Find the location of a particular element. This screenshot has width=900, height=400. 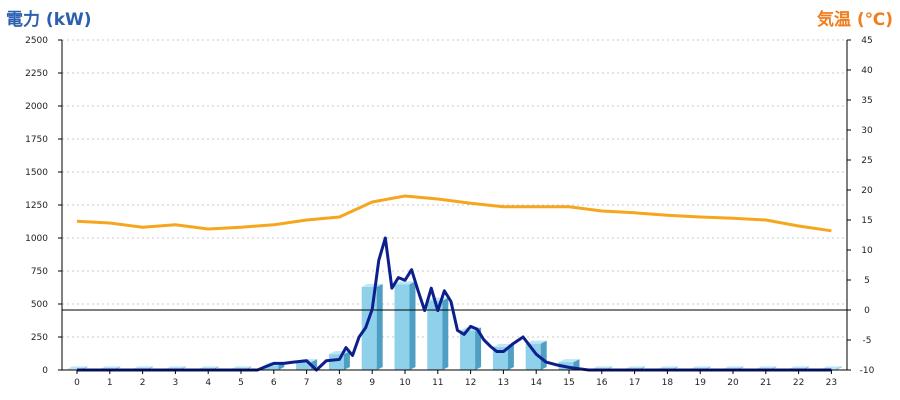

left-tick-label: 250 is located at coordinates (39, 338).